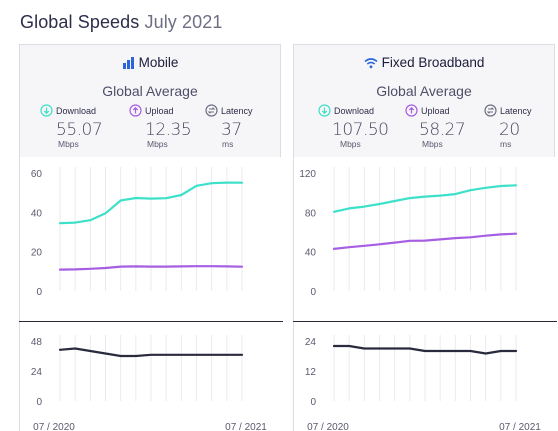  I want to click on metric-download: Download 55.07 Mbps, so click(80, 126).